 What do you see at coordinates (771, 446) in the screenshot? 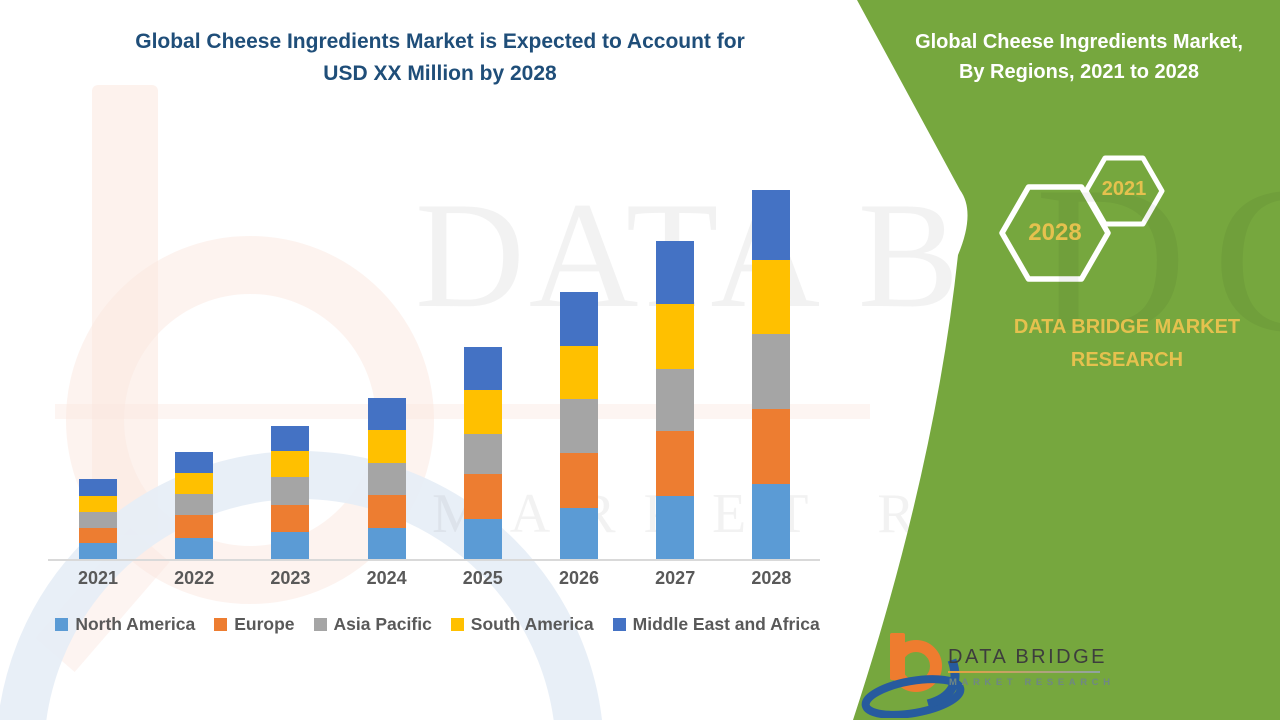
I see `bar-segment-2028-europe` at bounding box center [771, 446].